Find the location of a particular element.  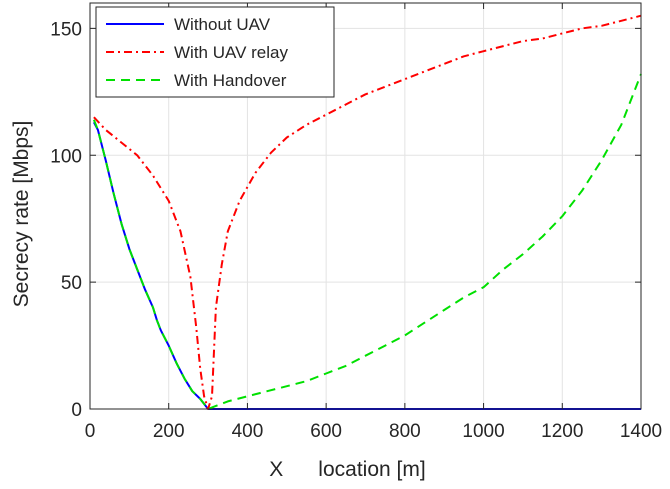

x-tick-label: 400 is located at coordinates (248, 431).